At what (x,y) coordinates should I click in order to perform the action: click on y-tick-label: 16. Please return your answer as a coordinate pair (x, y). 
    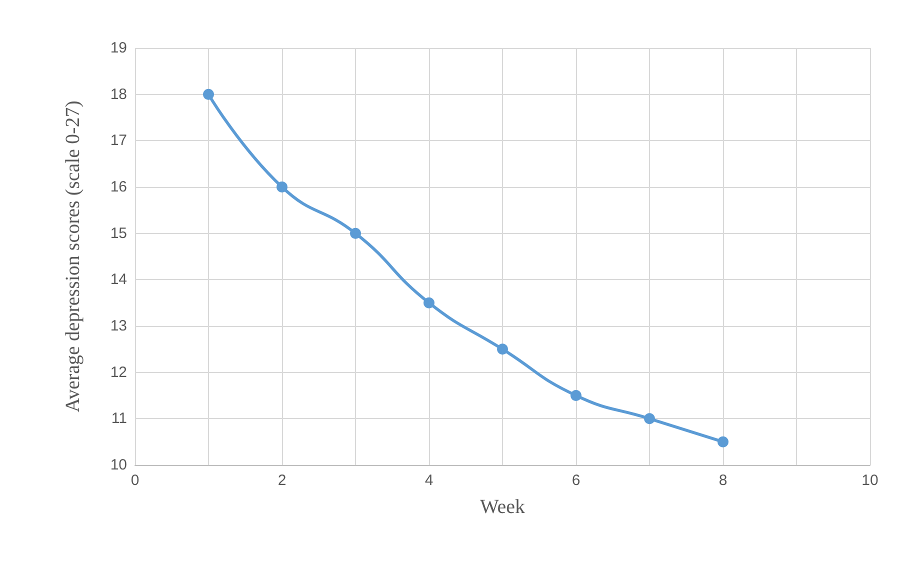
    Looking at the image, I should click on (118, 187).